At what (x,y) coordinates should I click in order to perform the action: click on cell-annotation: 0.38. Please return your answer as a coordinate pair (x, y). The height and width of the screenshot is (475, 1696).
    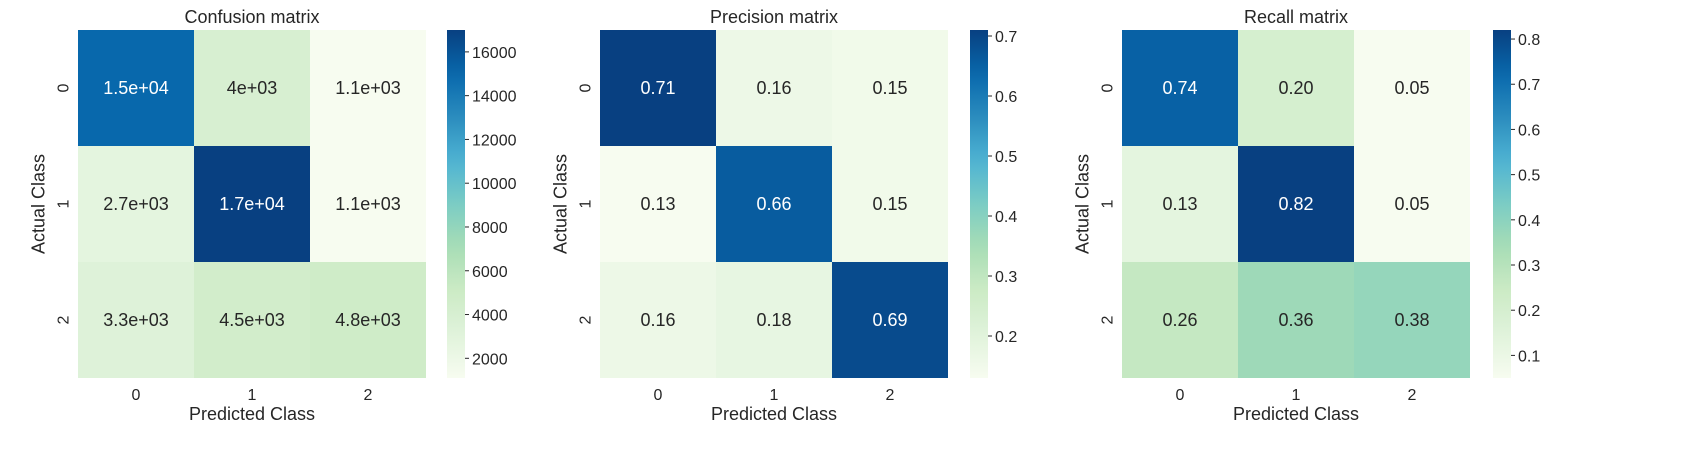
    Looking at the image, I should click on (1411, 320).